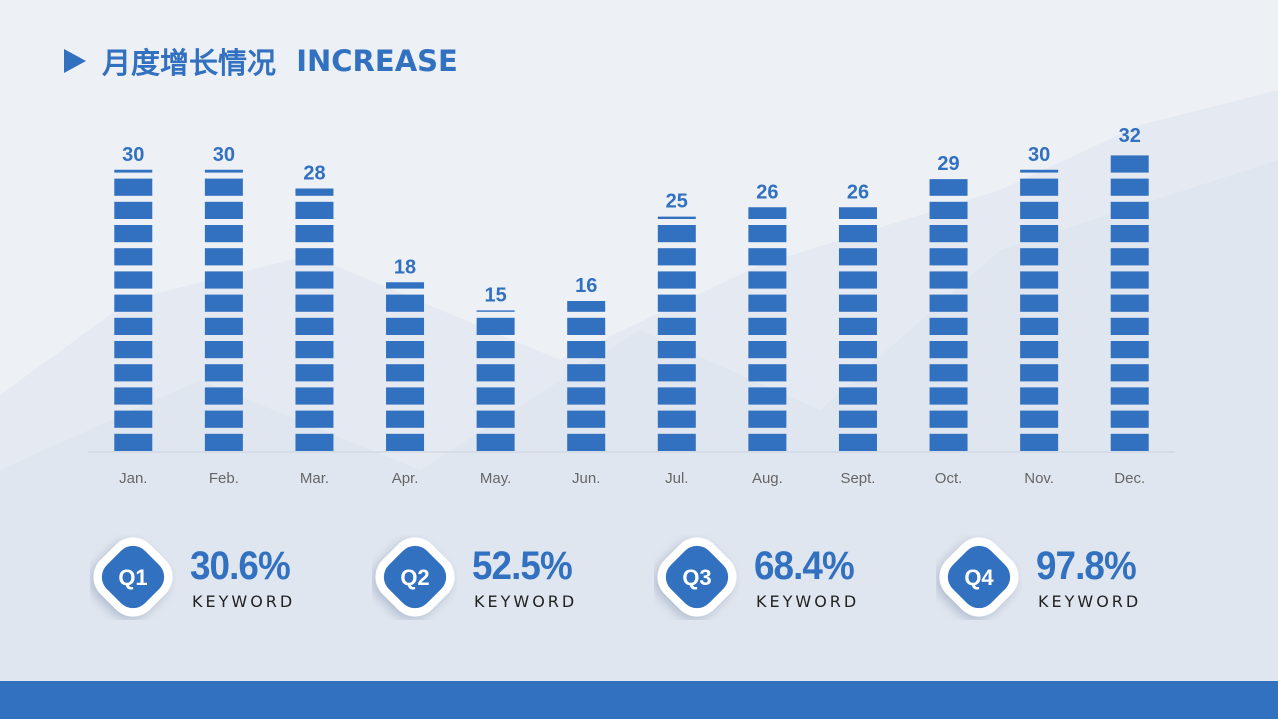  Describe the element at coordinates (405, 478) in the screenshot. I see `x-tick-label-3: Apr.` at that location.